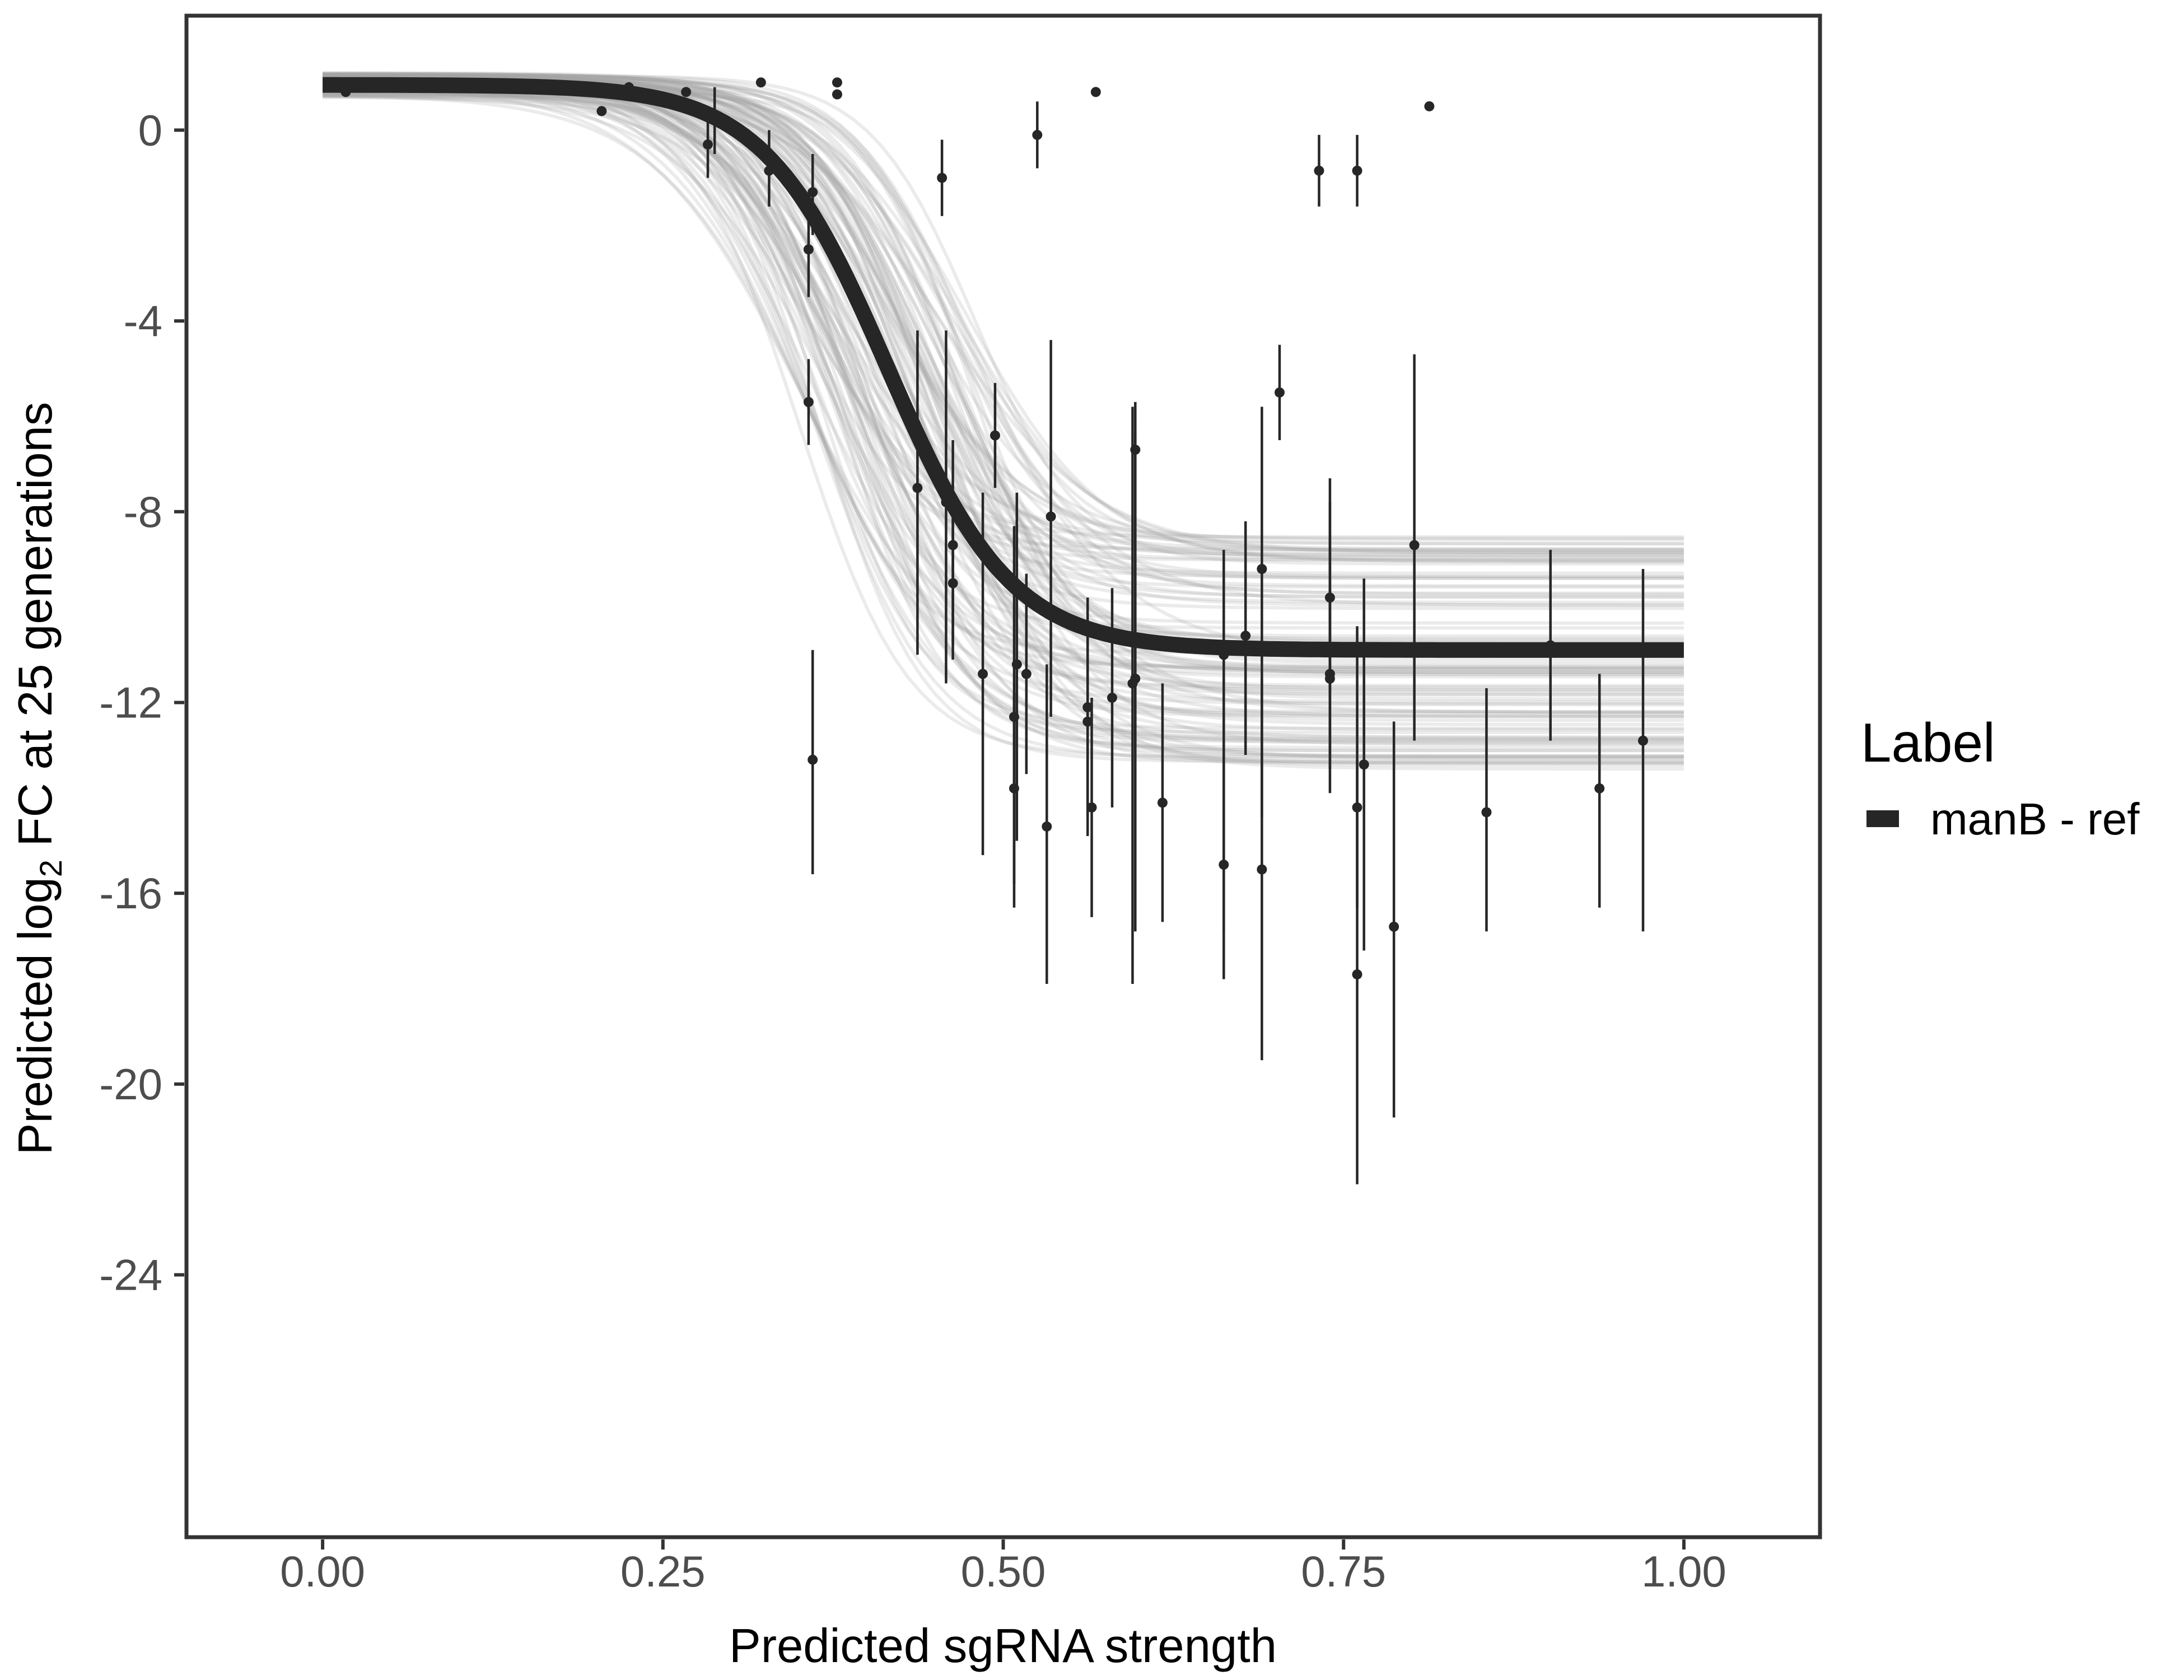 This screenshot has height=1680, width=2184. Describe the element at coordinates (36, 1016) in the screenshot. I see `y-axis-title-prefix: Predicted log` at that location.